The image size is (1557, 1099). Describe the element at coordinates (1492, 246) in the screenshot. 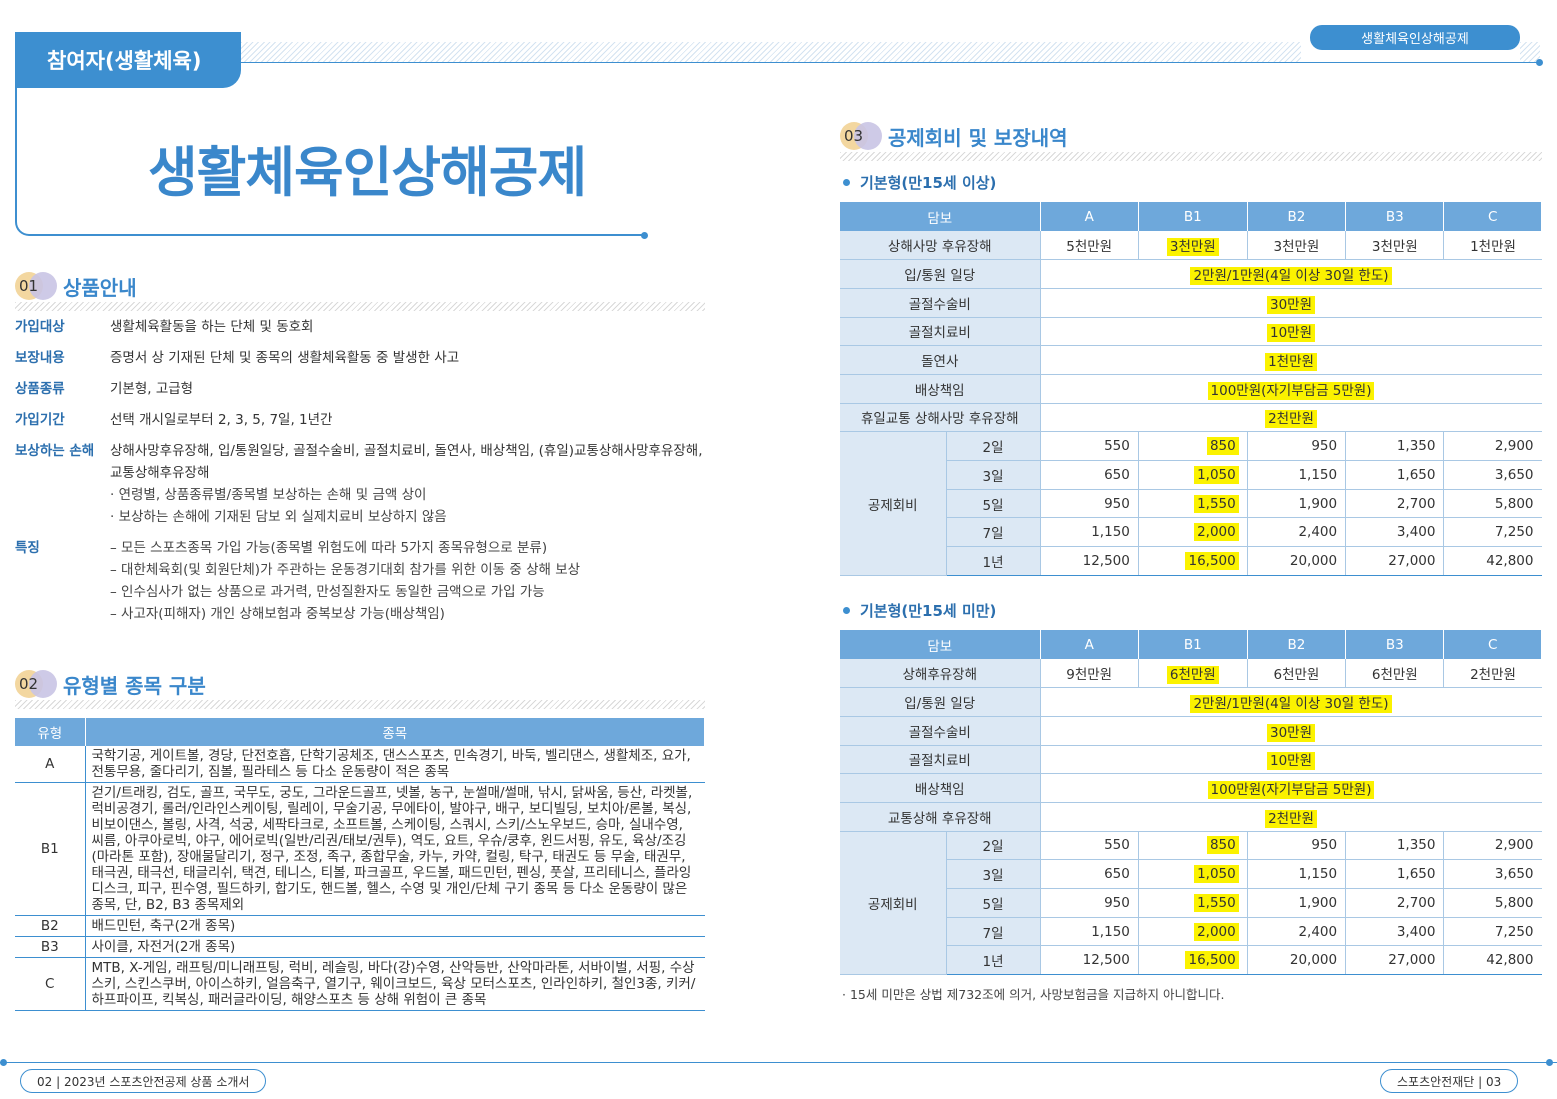

I see `value-cell: 1천만원` at that location.